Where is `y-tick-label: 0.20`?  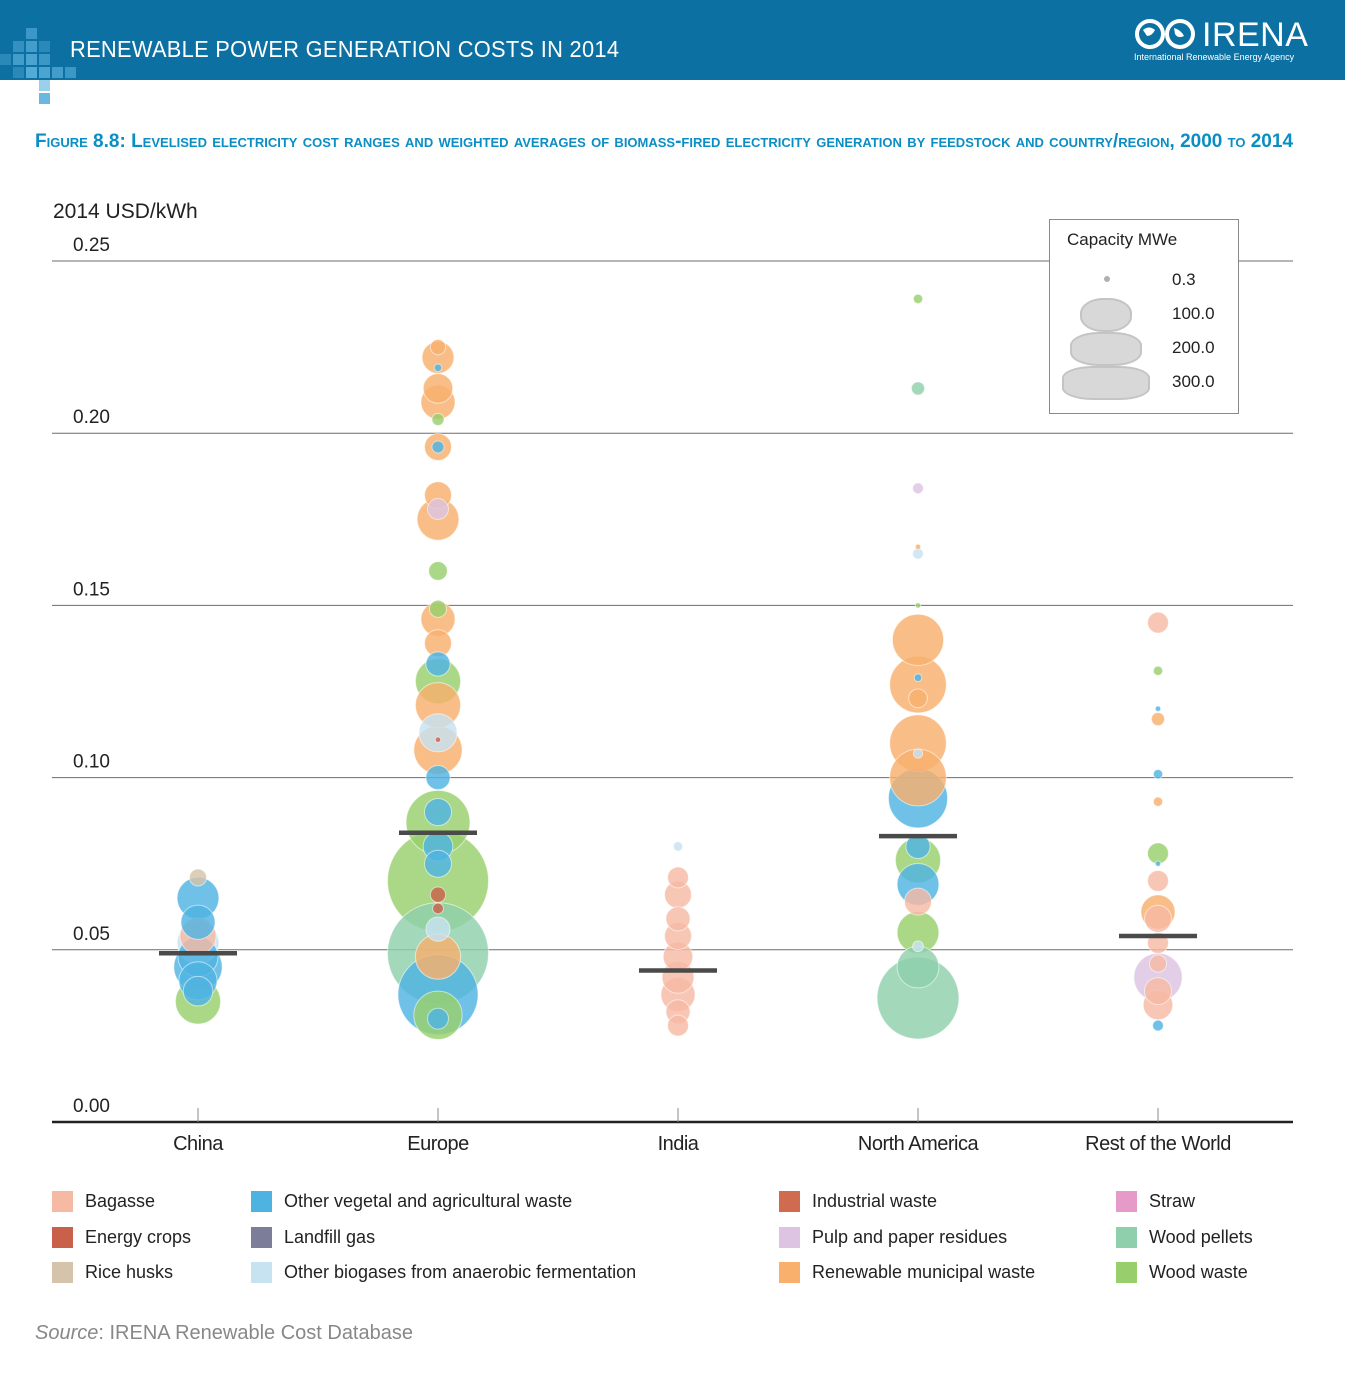
y-tick-label: 0.20 is located at coordinates (91, 417).